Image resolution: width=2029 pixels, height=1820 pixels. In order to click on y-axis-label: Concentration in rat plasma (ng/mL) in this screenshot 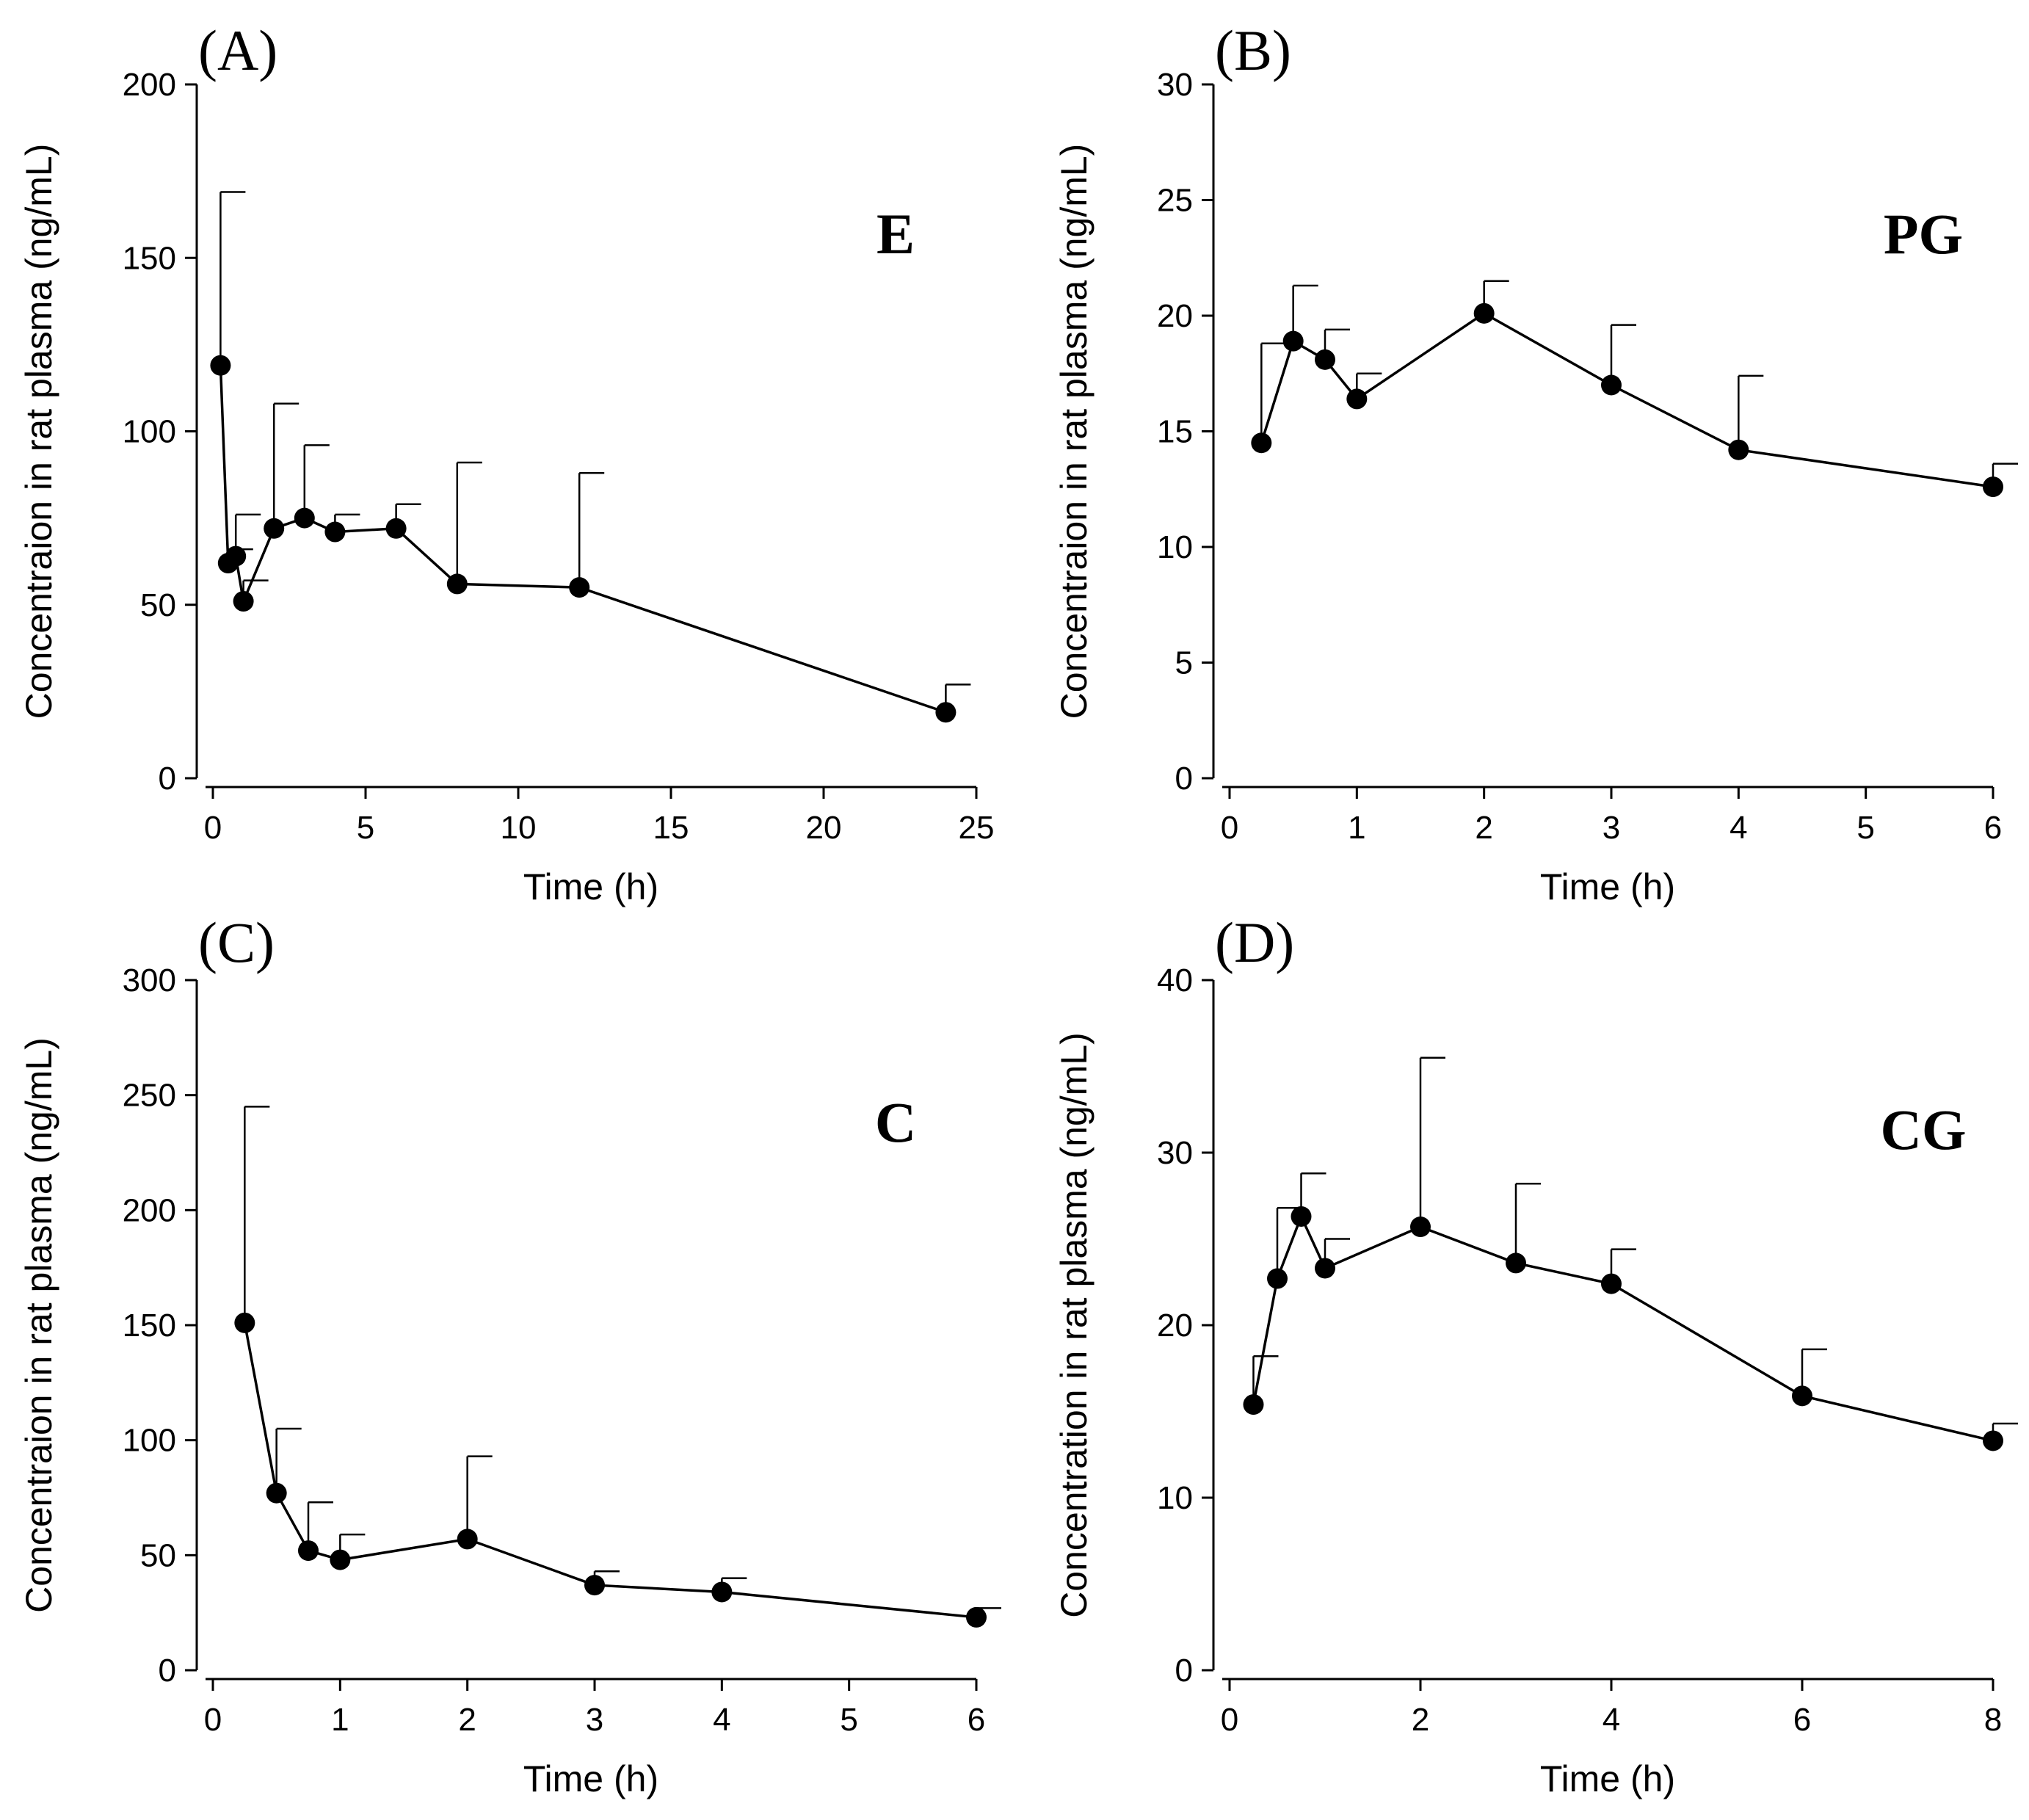, I will do `click(1074, 1325)`.